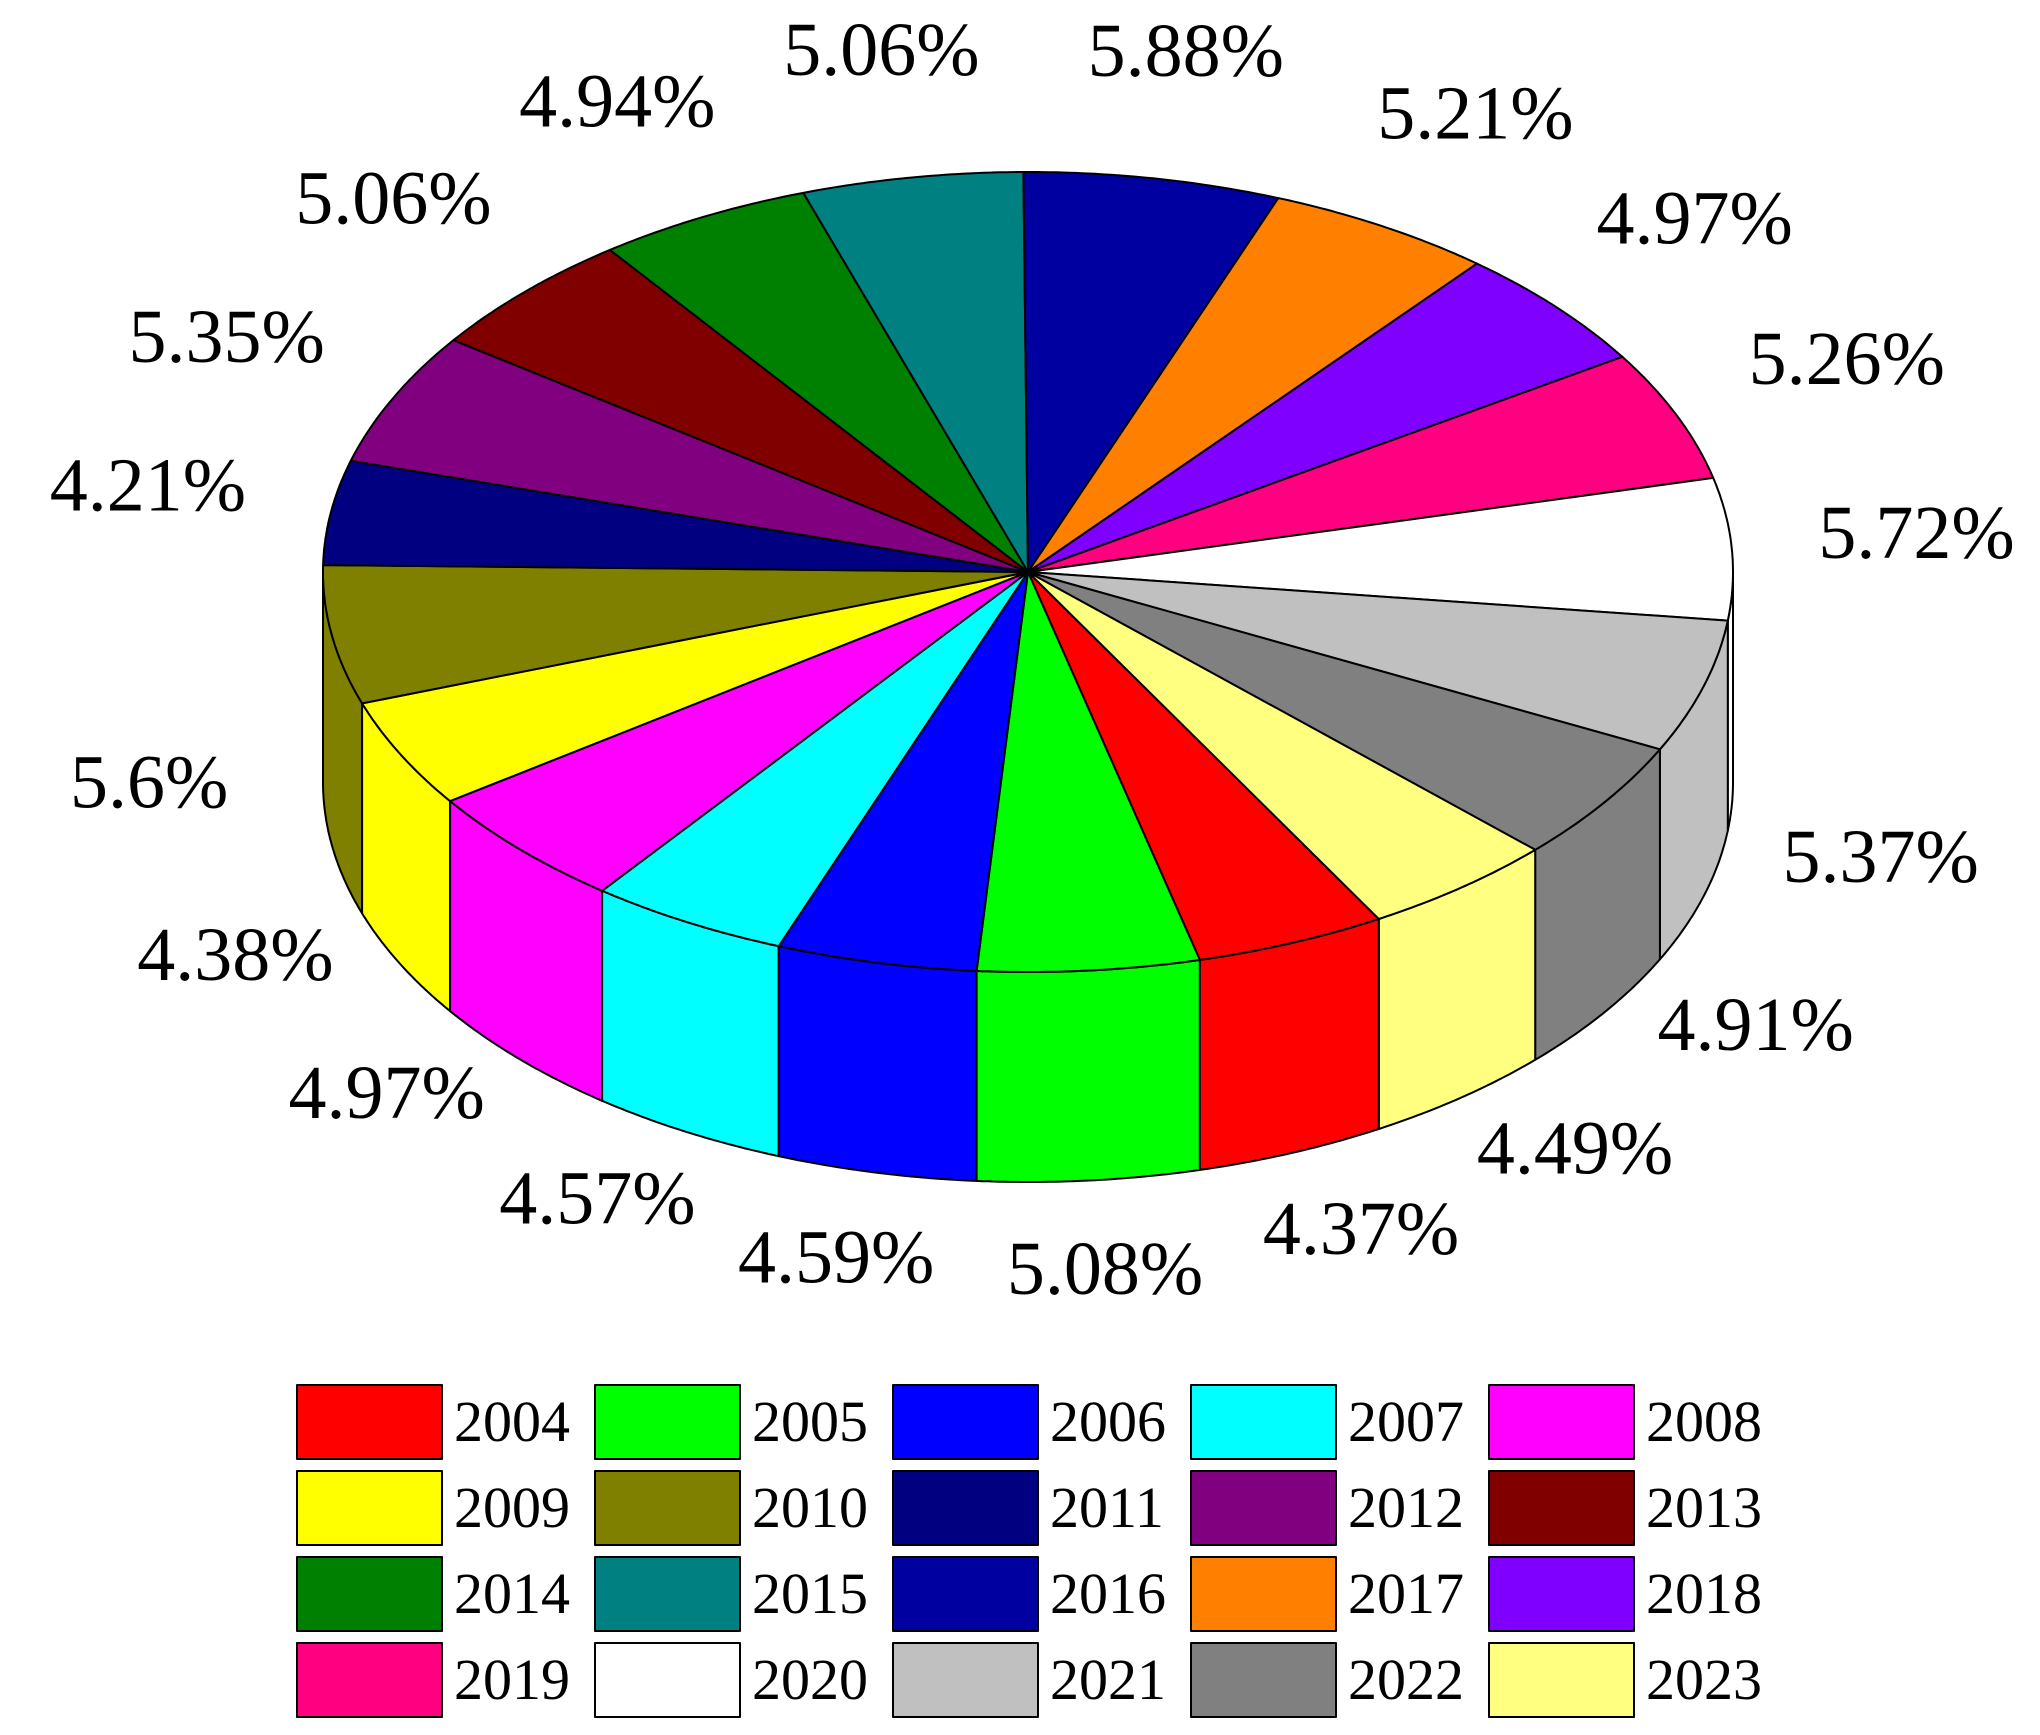  I want to click on slice-2017, so click(1252, 385).